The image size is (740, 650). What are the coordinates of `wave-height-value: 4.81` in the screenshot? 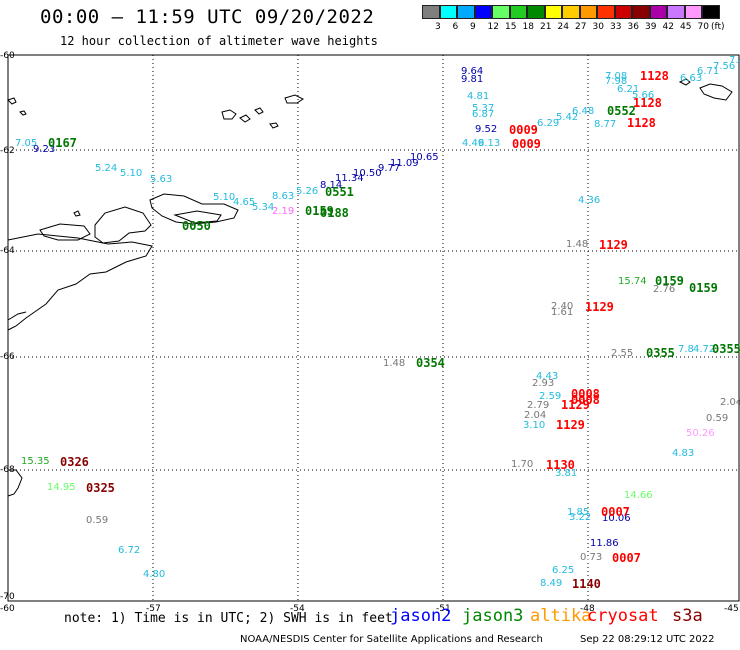 It's located at (478, 96).